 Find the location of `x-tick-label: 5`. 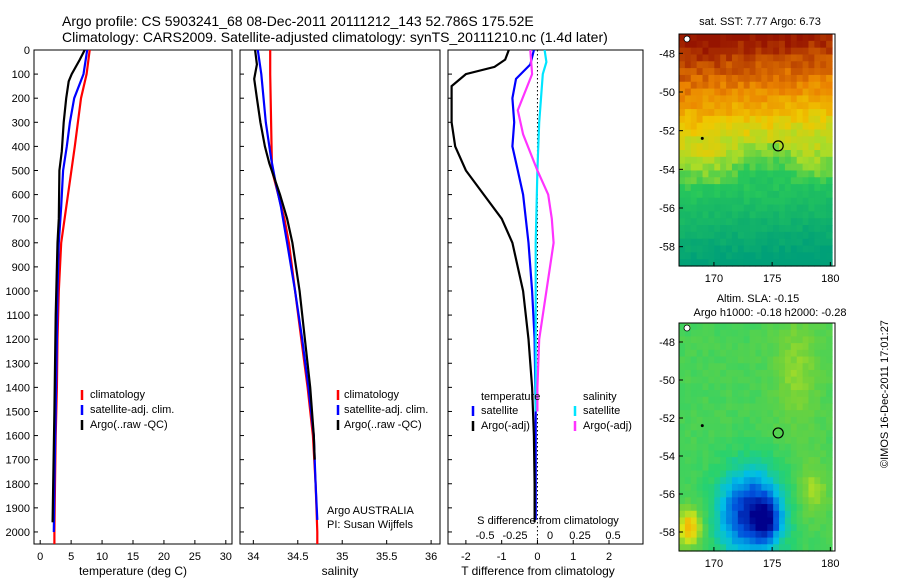

x-tick-label: 5 is located at coordinates (71, 557).